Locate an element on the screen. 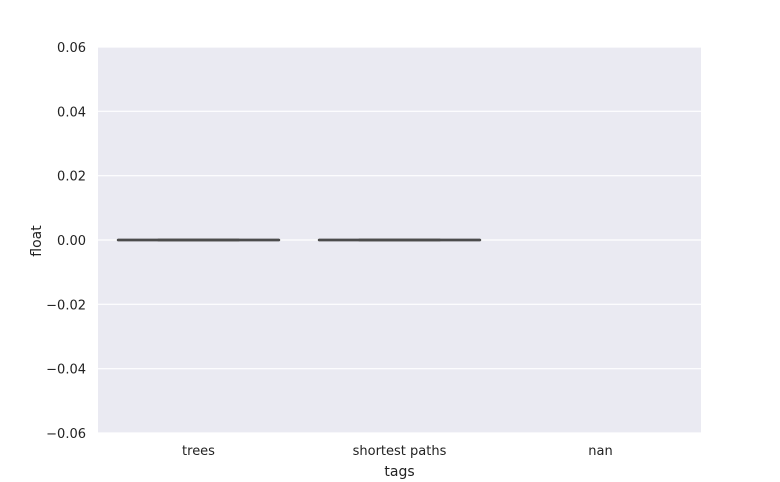 This screenshot has height=482, width=780. y-axis-label: float is located at coordinates (37, 241).